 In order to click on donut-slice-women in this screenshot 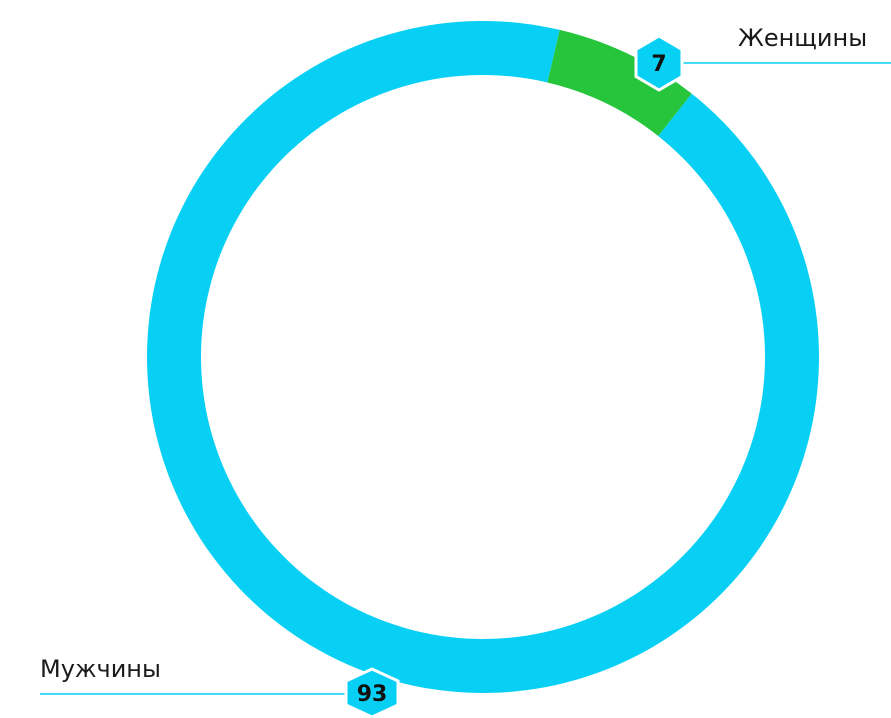, I will do `click(619, 82)`.